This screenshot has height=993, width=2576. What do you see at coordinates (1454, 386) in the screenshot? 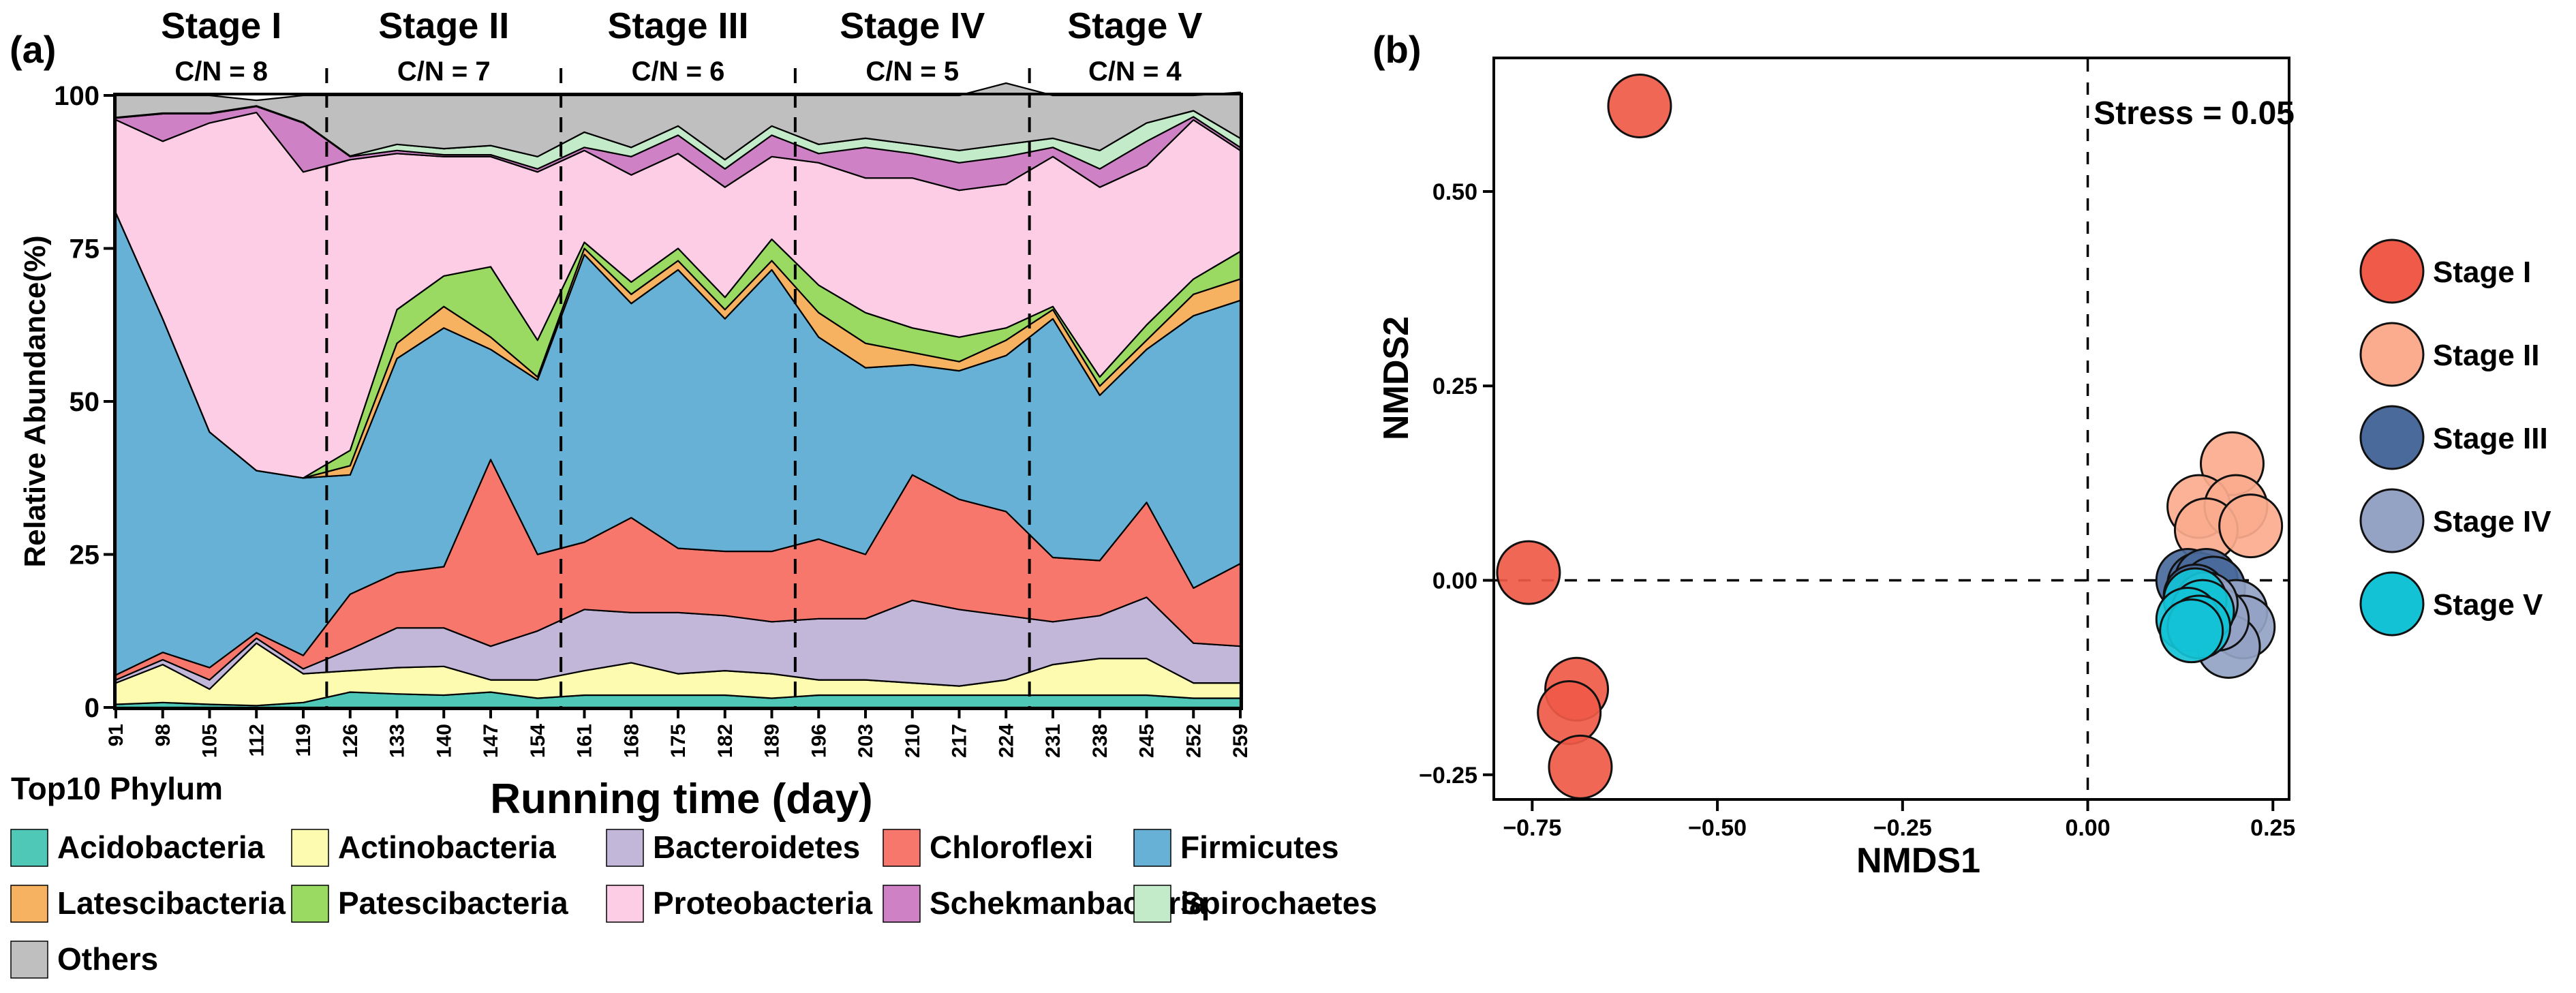
I see `y-tick-label-b: 0.25` at bounding box center [1454, 386].